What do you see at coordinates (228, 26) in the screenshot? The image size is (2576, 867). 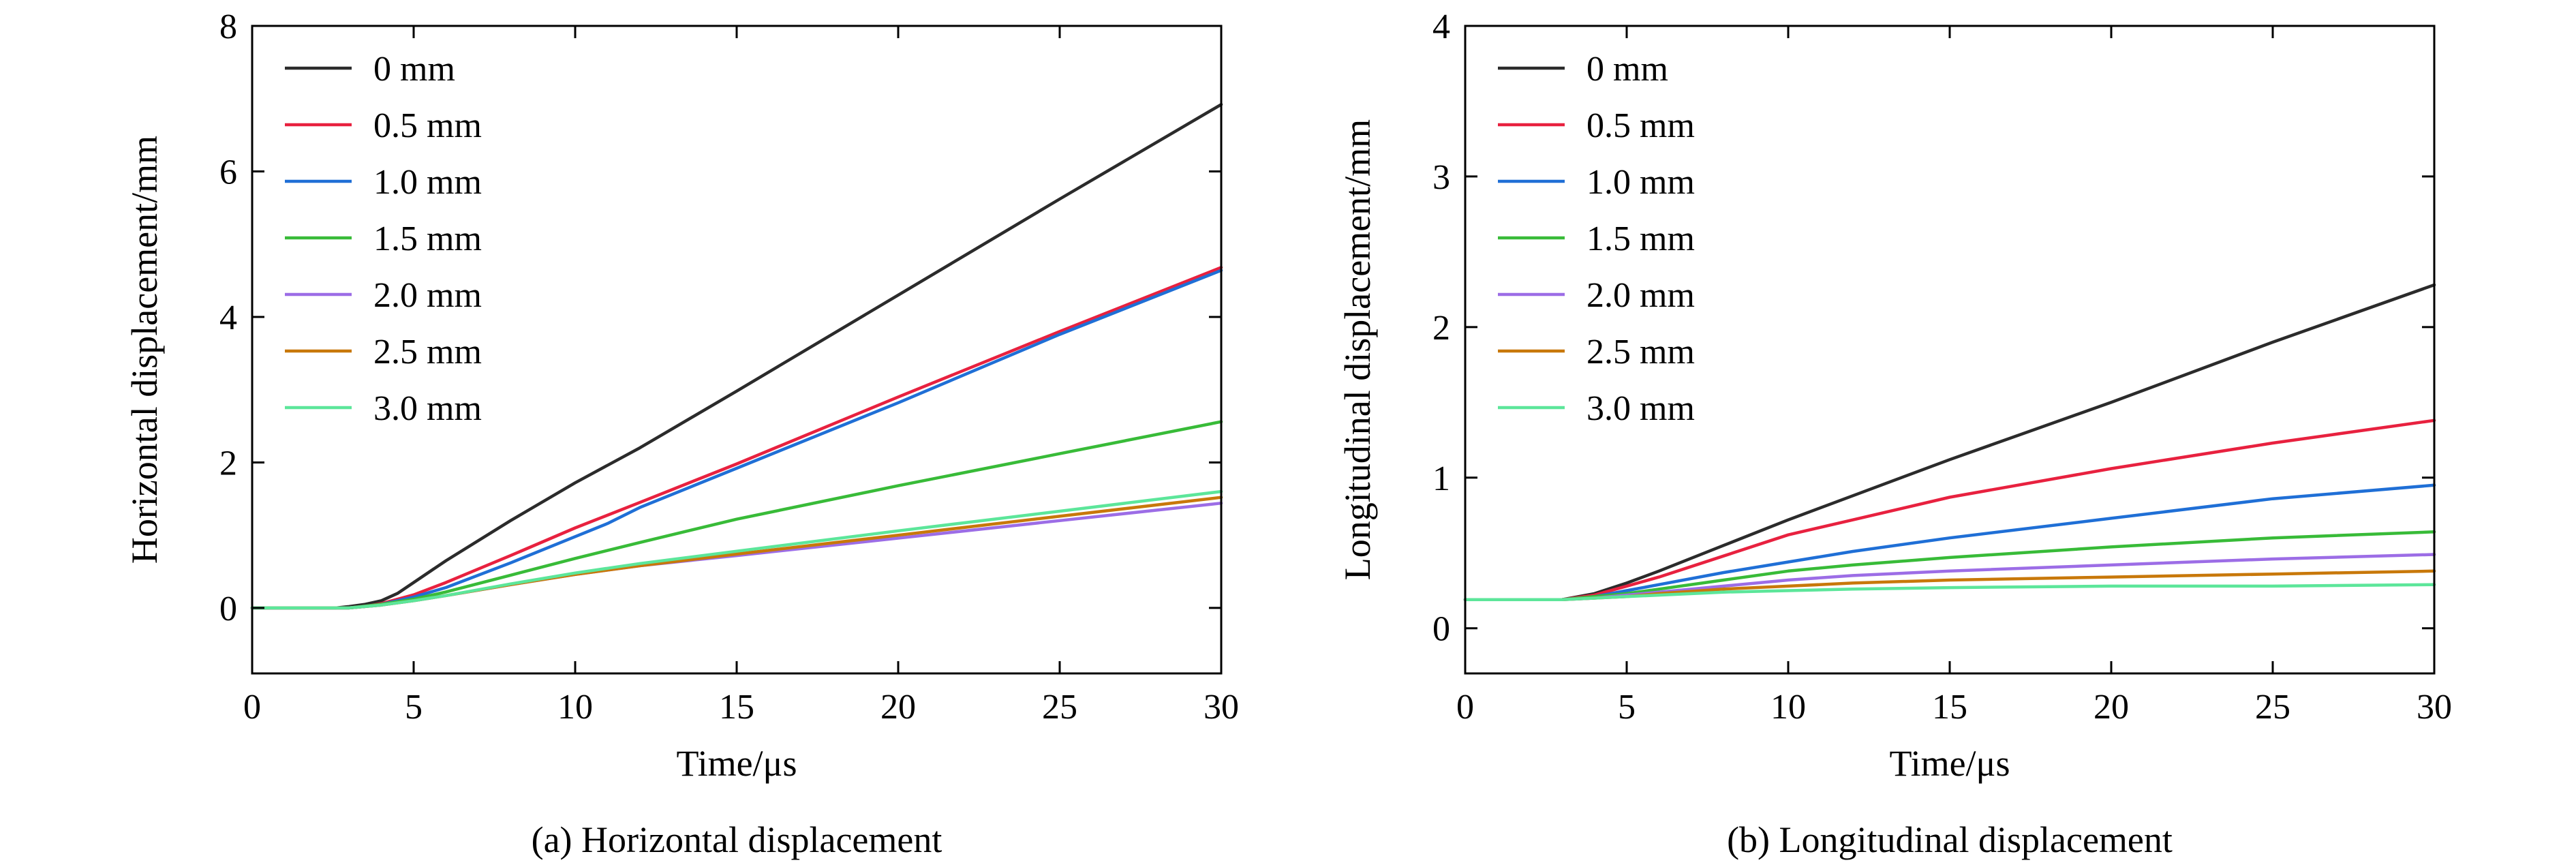 I see `y-tick-label: 8` at bounding box center [228, 26].